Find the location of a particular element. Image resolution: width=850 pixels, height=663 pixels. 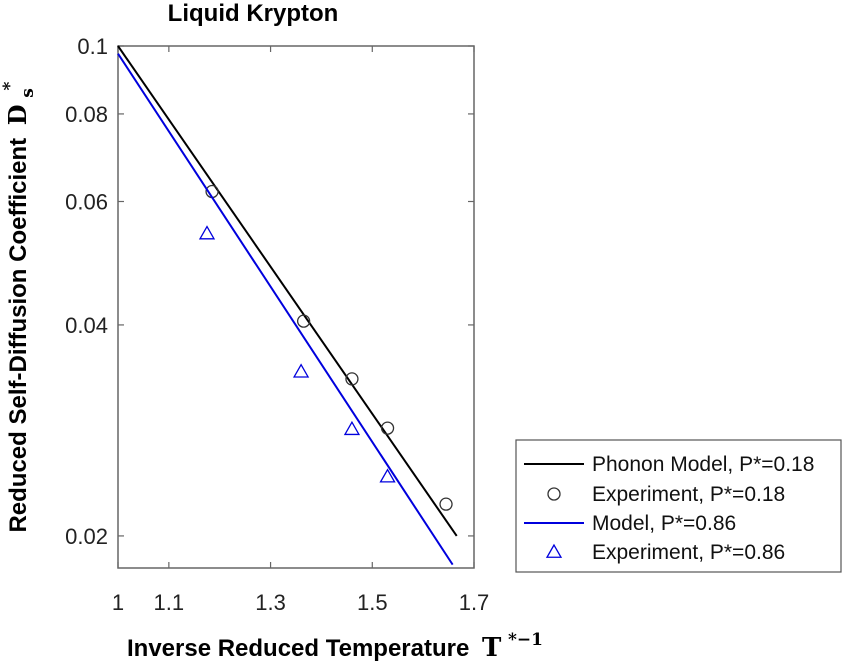

y-axis-label: Reduced Self-Diffusion Coefficient D s * is located at coordinates (19, 306).